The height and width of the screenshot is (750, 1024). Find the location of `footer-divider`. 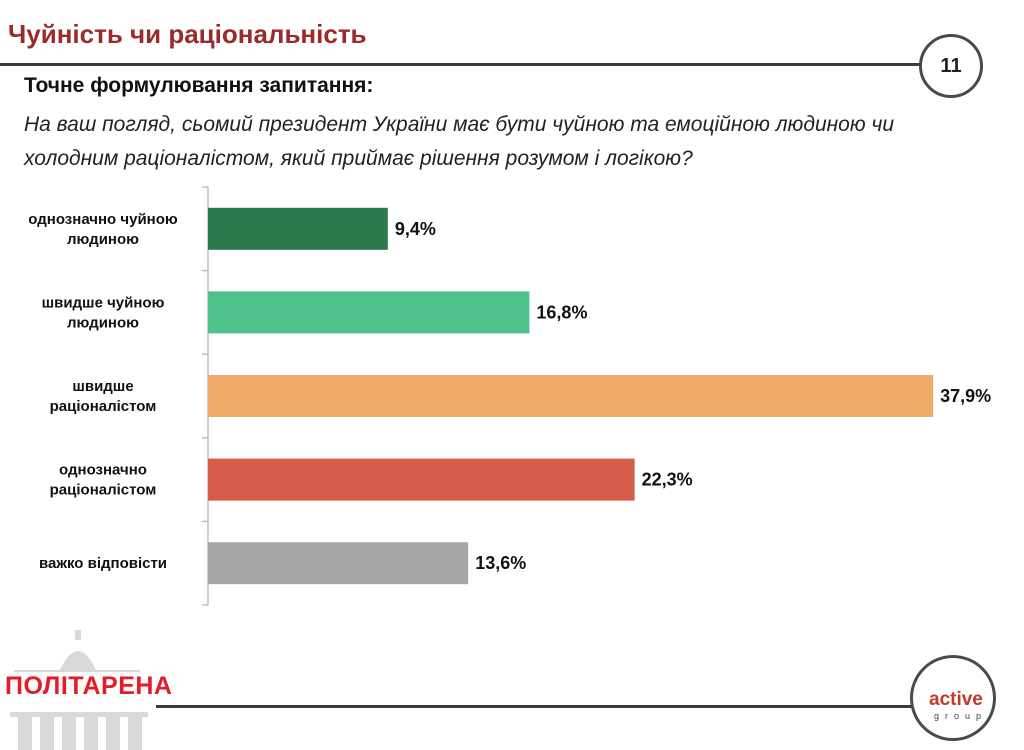

footer-divider is located at coordinates (536, 706).